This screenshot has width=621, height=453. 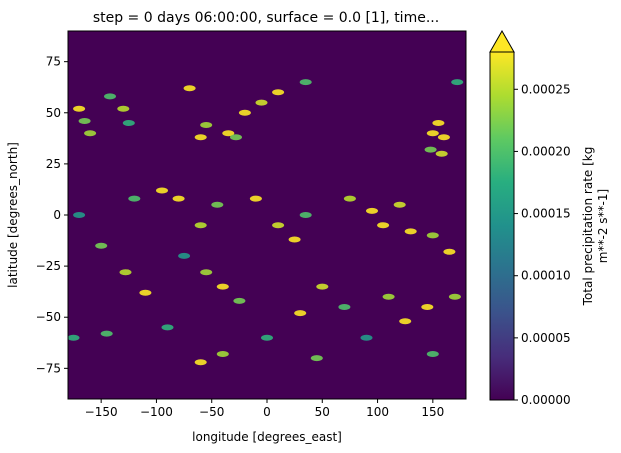 What do you see at coordinates (52, 215) in the screenshot?
I see `y-axis-ticks: −75 −50 −25 0 25 50 75` at bounding box center [52, 215].